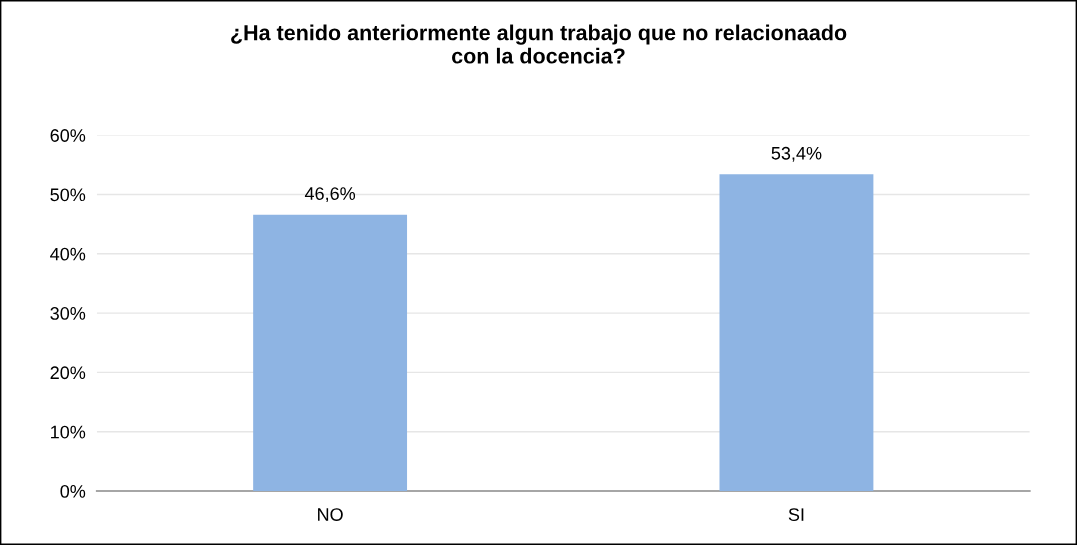  What do you see at coordinates (68, 373) in the screenshot?
I see `y-tick-label: 20%` at bounding box center [68, 373].